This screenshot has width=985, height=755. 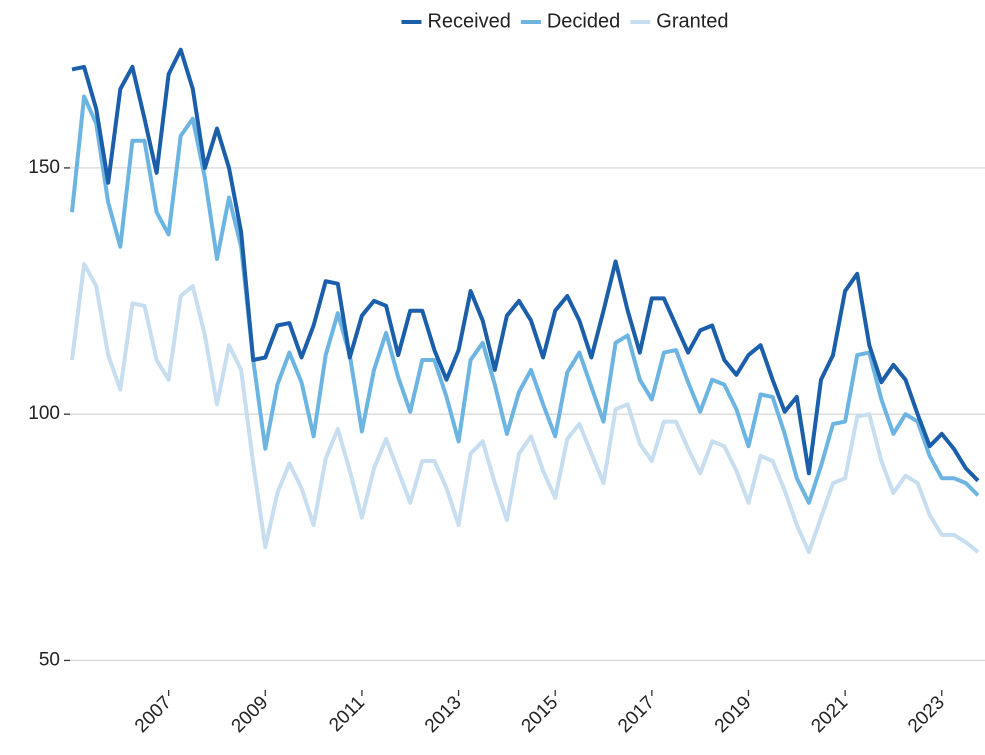 What do you see at coordinates (733, 714) in the screenshot?
I see `x-tick-label: 2019` at bounding box center [733, 714].